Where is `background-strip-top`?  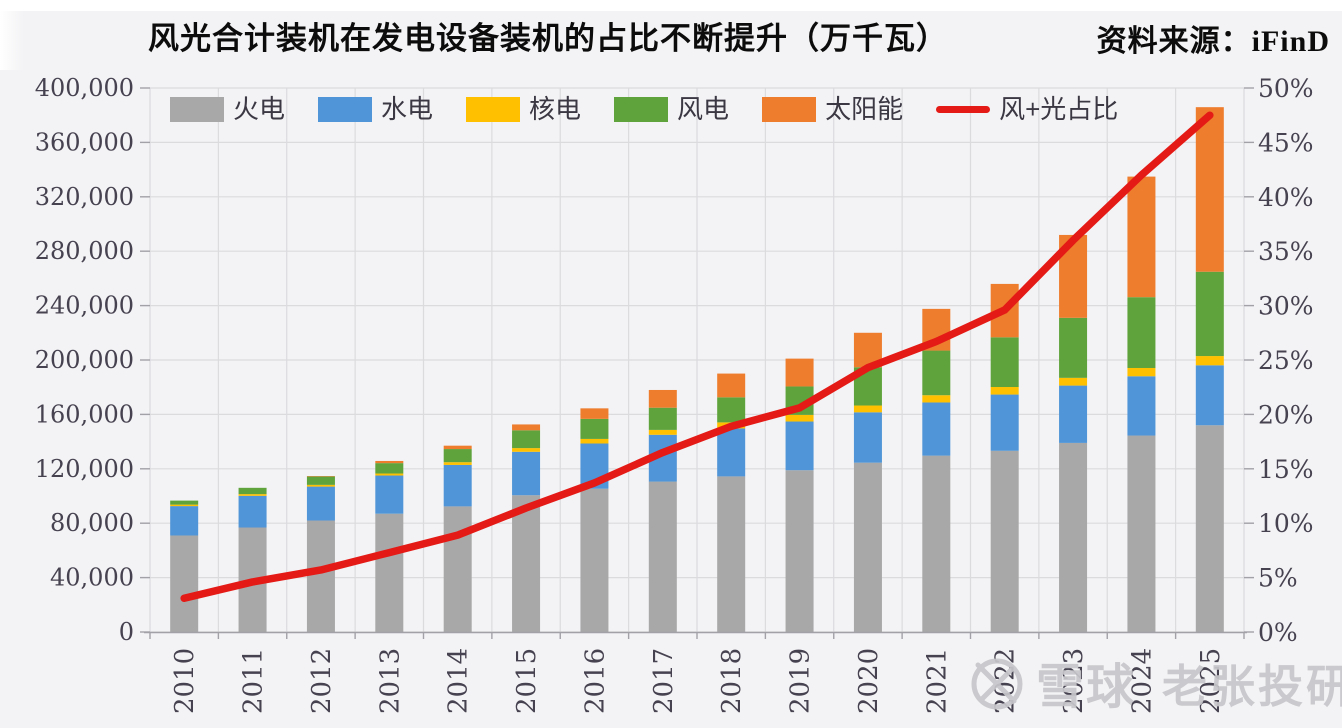 background-strip-top is located at coordinates (671, 5).